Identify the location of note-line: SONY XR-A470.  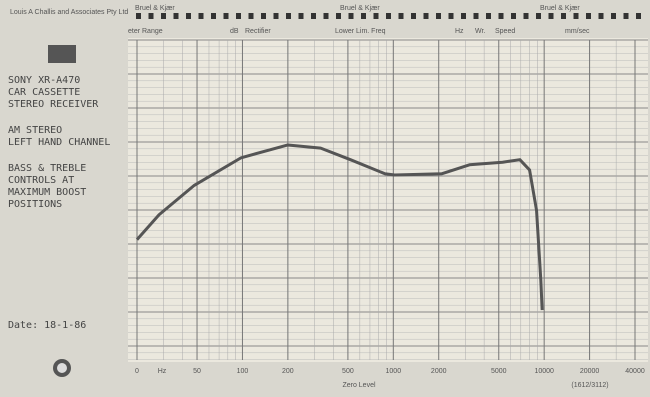
(44, 80).